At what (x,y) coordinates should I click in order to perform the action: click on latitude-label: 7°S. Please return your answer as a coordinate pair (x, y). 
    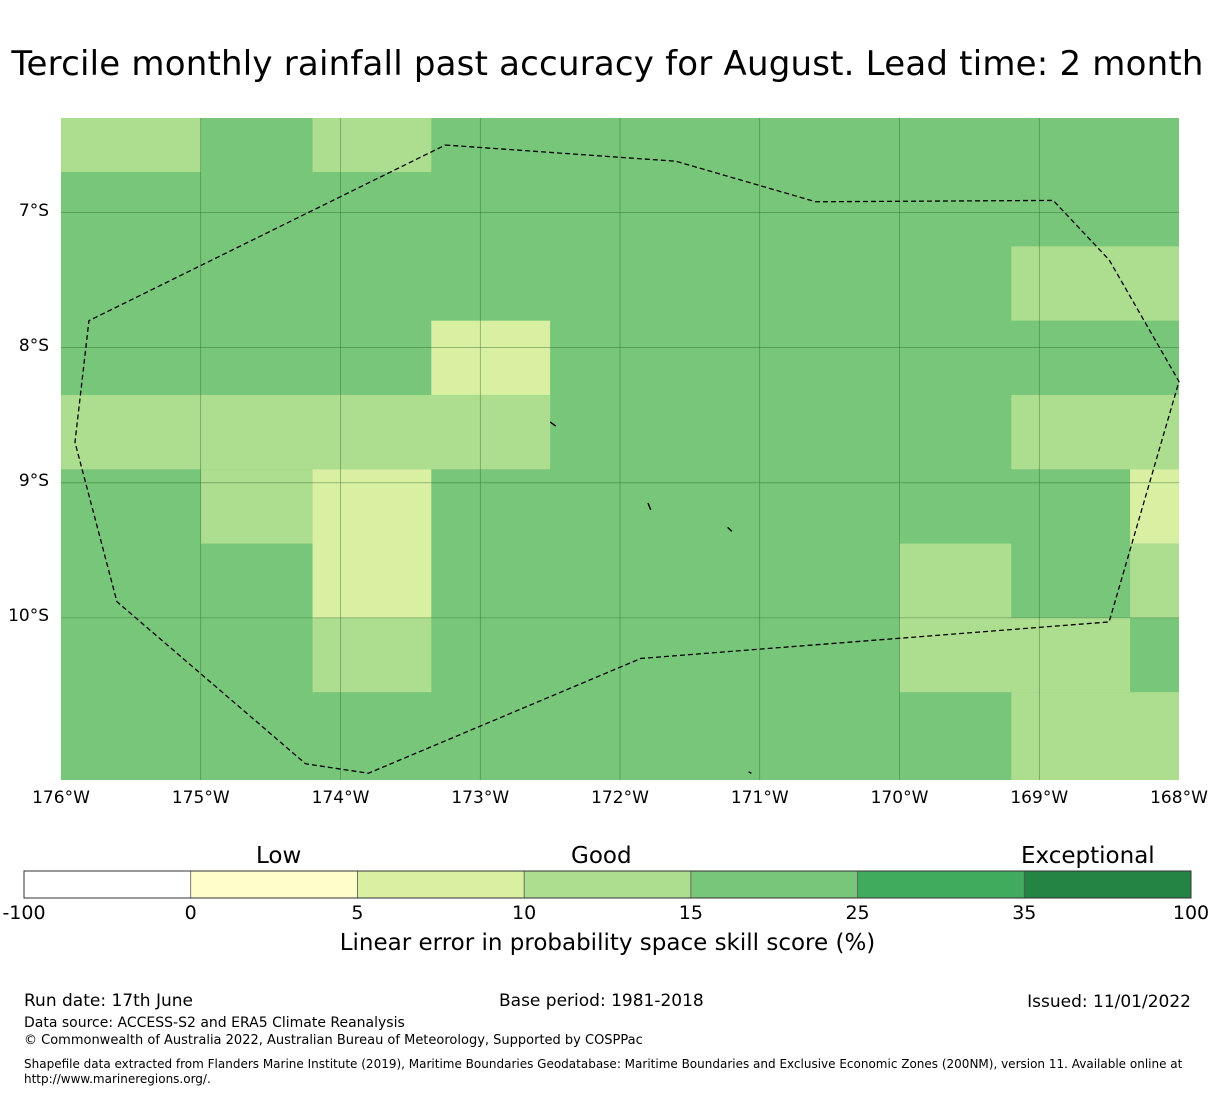
    Looking at the image, I should click on (33, 210).